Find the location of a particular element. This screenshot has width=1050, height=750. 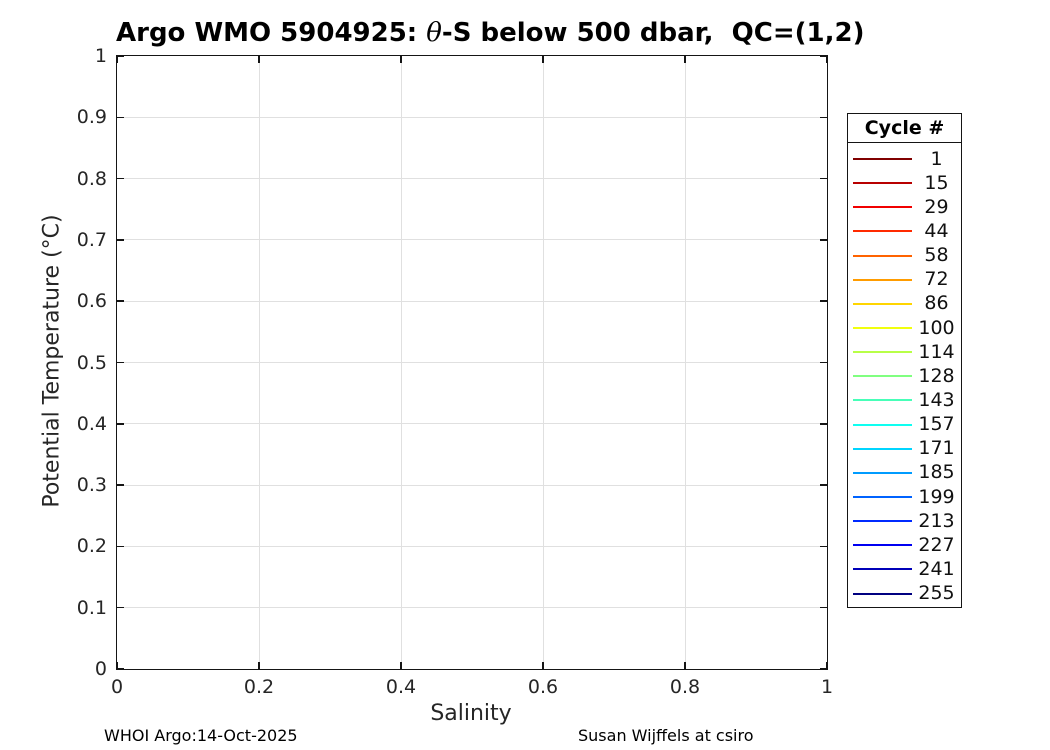

legend-row: 171 is located at coordinates (904, 449).